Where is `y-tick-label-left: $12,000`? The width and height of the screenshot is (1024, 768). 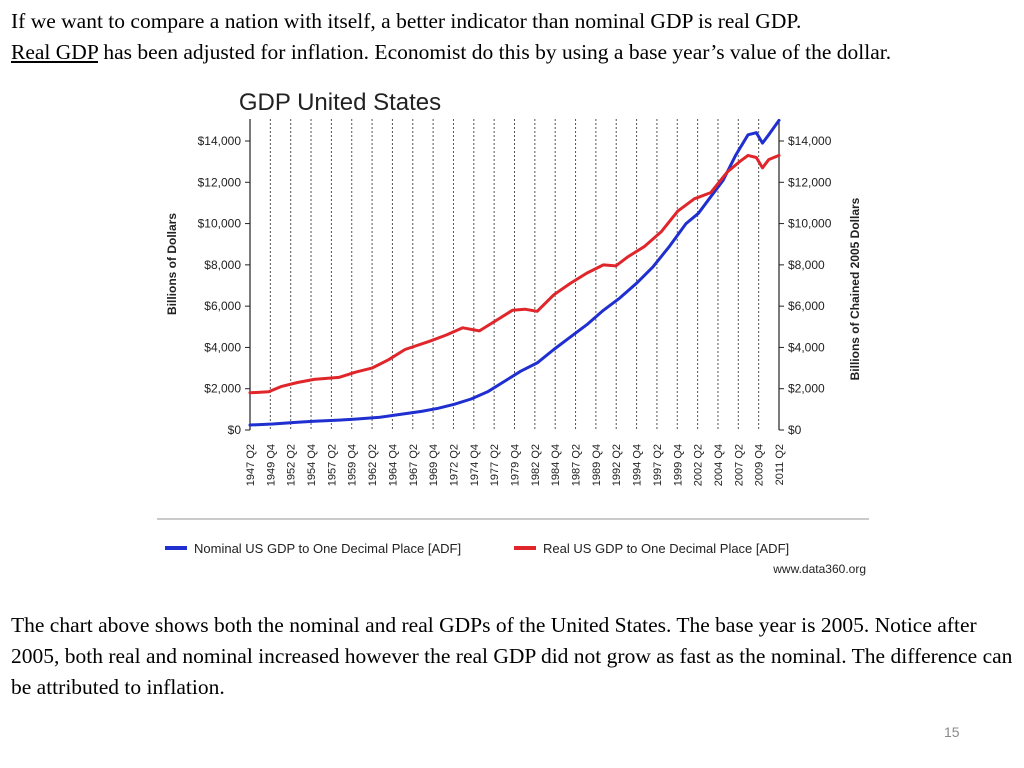
y-tick-label-left: $12,000 is located at coordinates (220, 182).